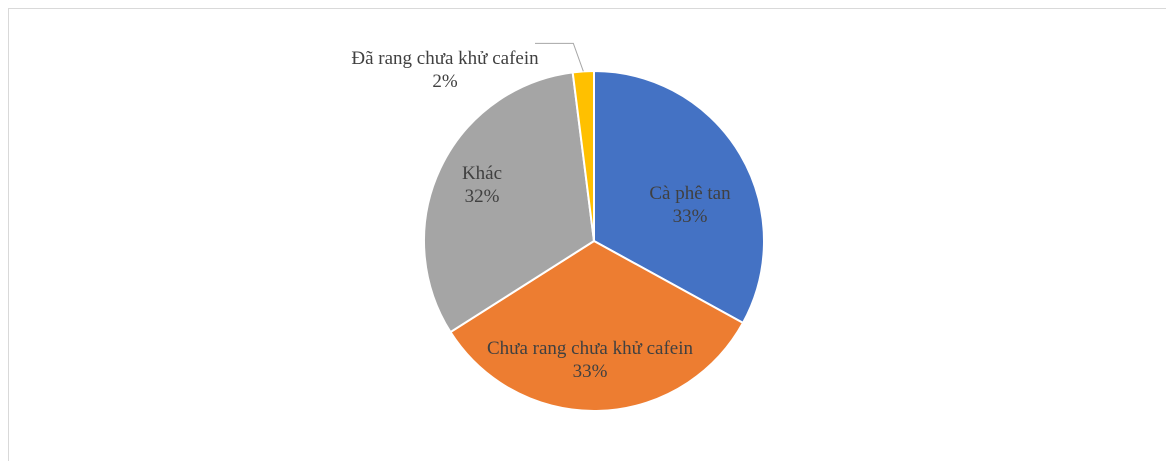 Image resolution: width=1166 pixels, height=461 pixels. Describe the element at coordinates (590, 360) in the screenshot. I see `data-label: Chưa rang chưa khử cafein 33%` at that location.